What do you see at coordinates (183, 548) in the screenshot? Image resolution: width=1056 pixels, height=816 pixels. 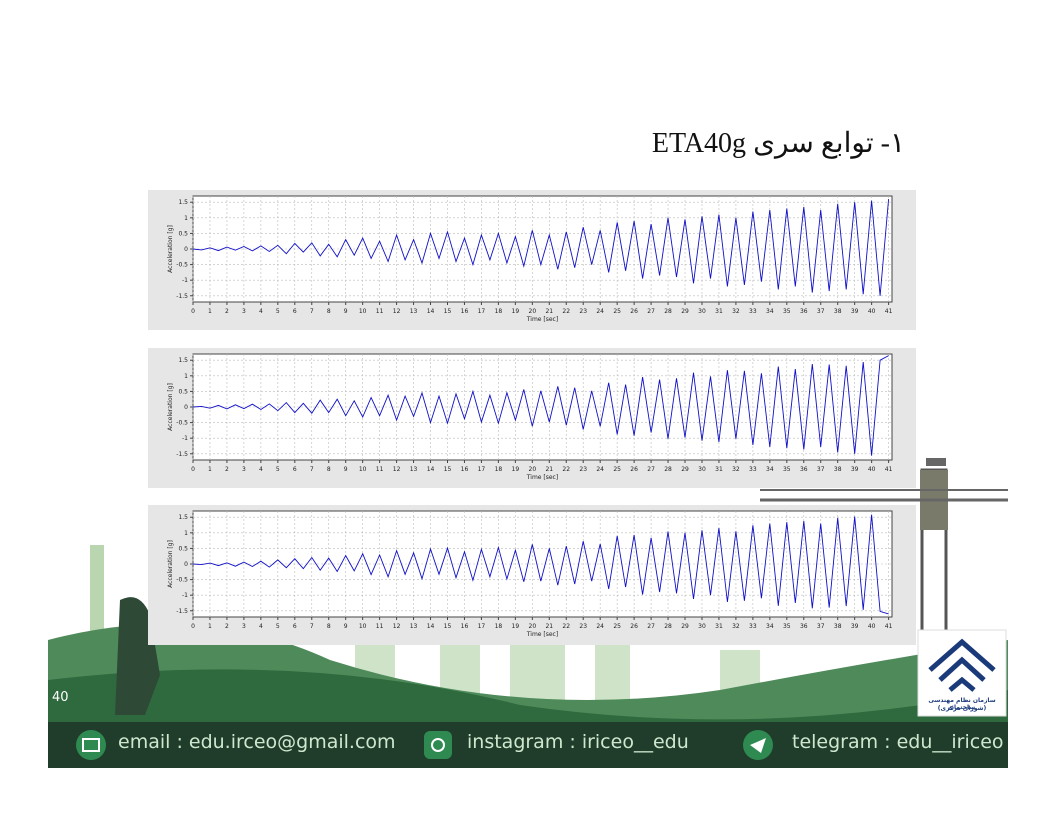 I see `y-tick-label: 0.5` at bounding box center [183, 548].